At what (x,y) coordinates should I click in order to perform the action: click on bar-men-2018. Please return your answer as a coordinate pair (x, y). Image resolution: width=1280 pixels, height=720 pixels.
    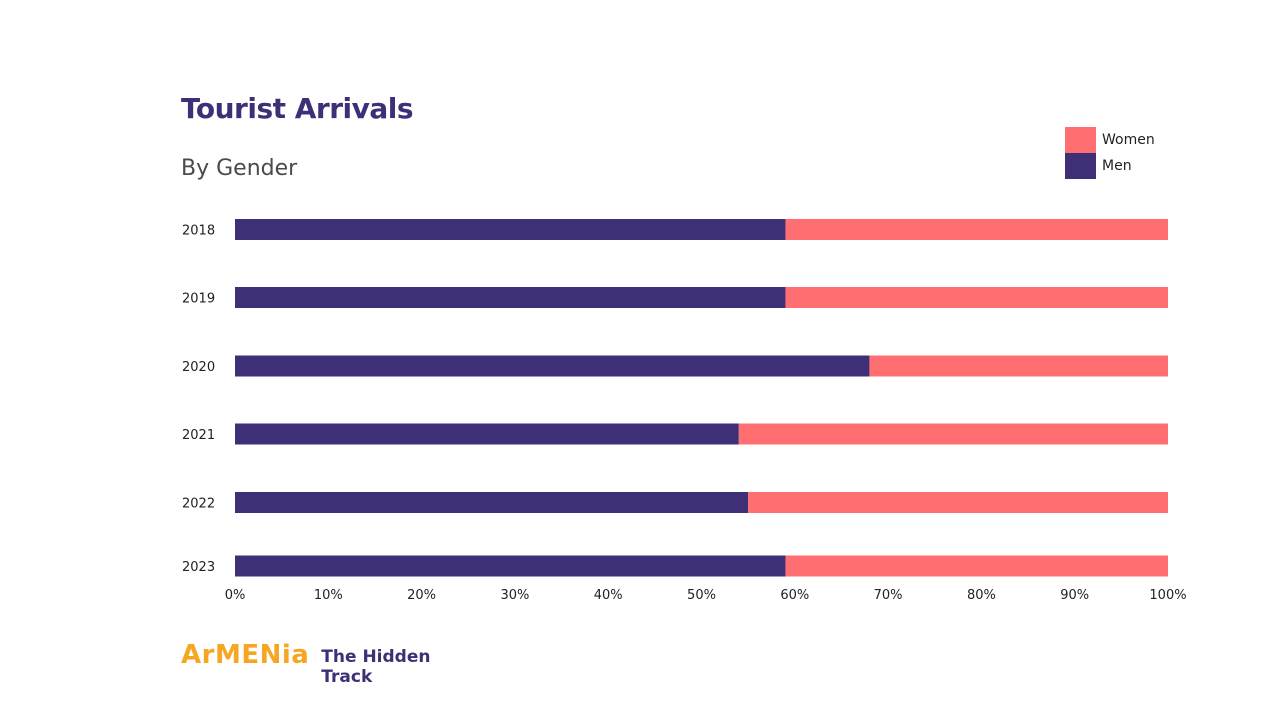
    Looking at the image, I should click on (510, 229).